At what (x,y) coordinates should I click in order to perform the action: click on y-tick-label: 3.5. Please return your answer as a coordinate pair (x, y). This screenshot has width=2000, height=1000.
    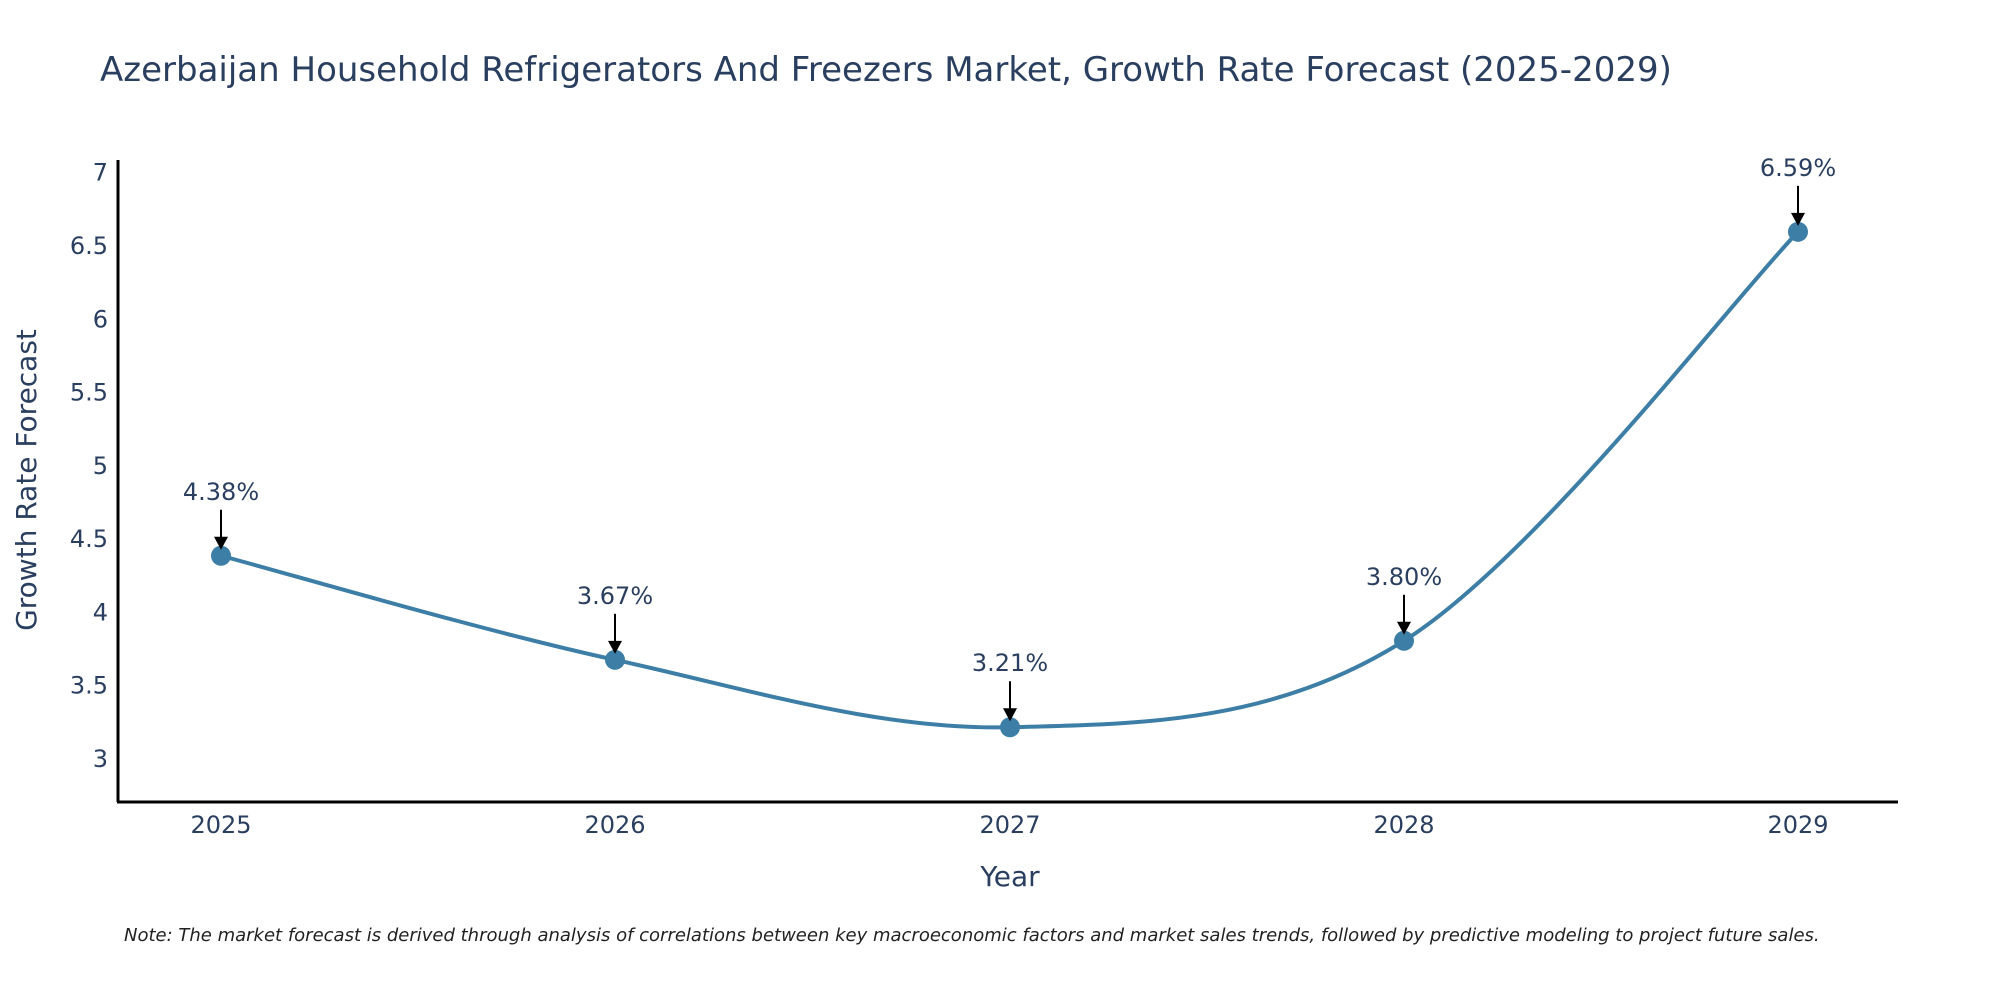
    Looking at the image, I should click on (89, 686).